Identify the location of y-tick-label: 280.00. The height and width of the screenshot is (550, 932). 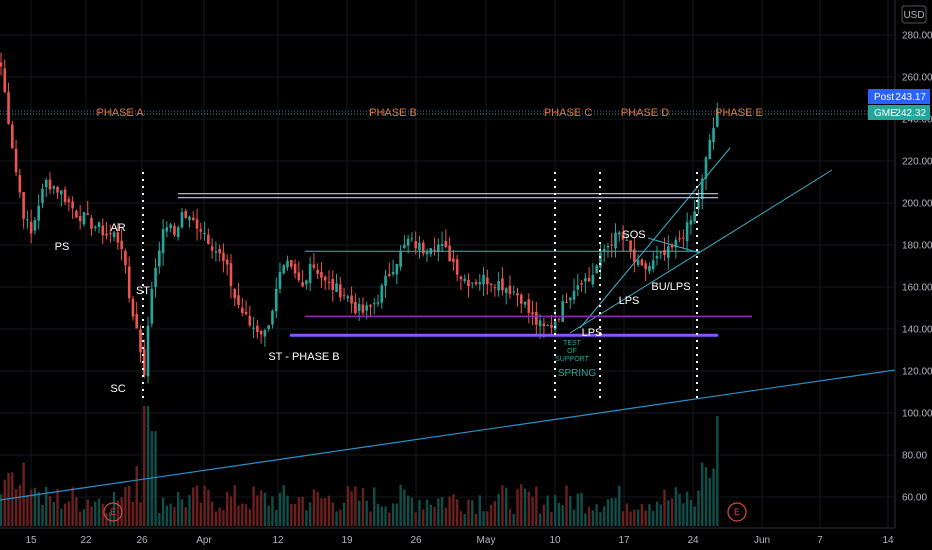
(917, 36).